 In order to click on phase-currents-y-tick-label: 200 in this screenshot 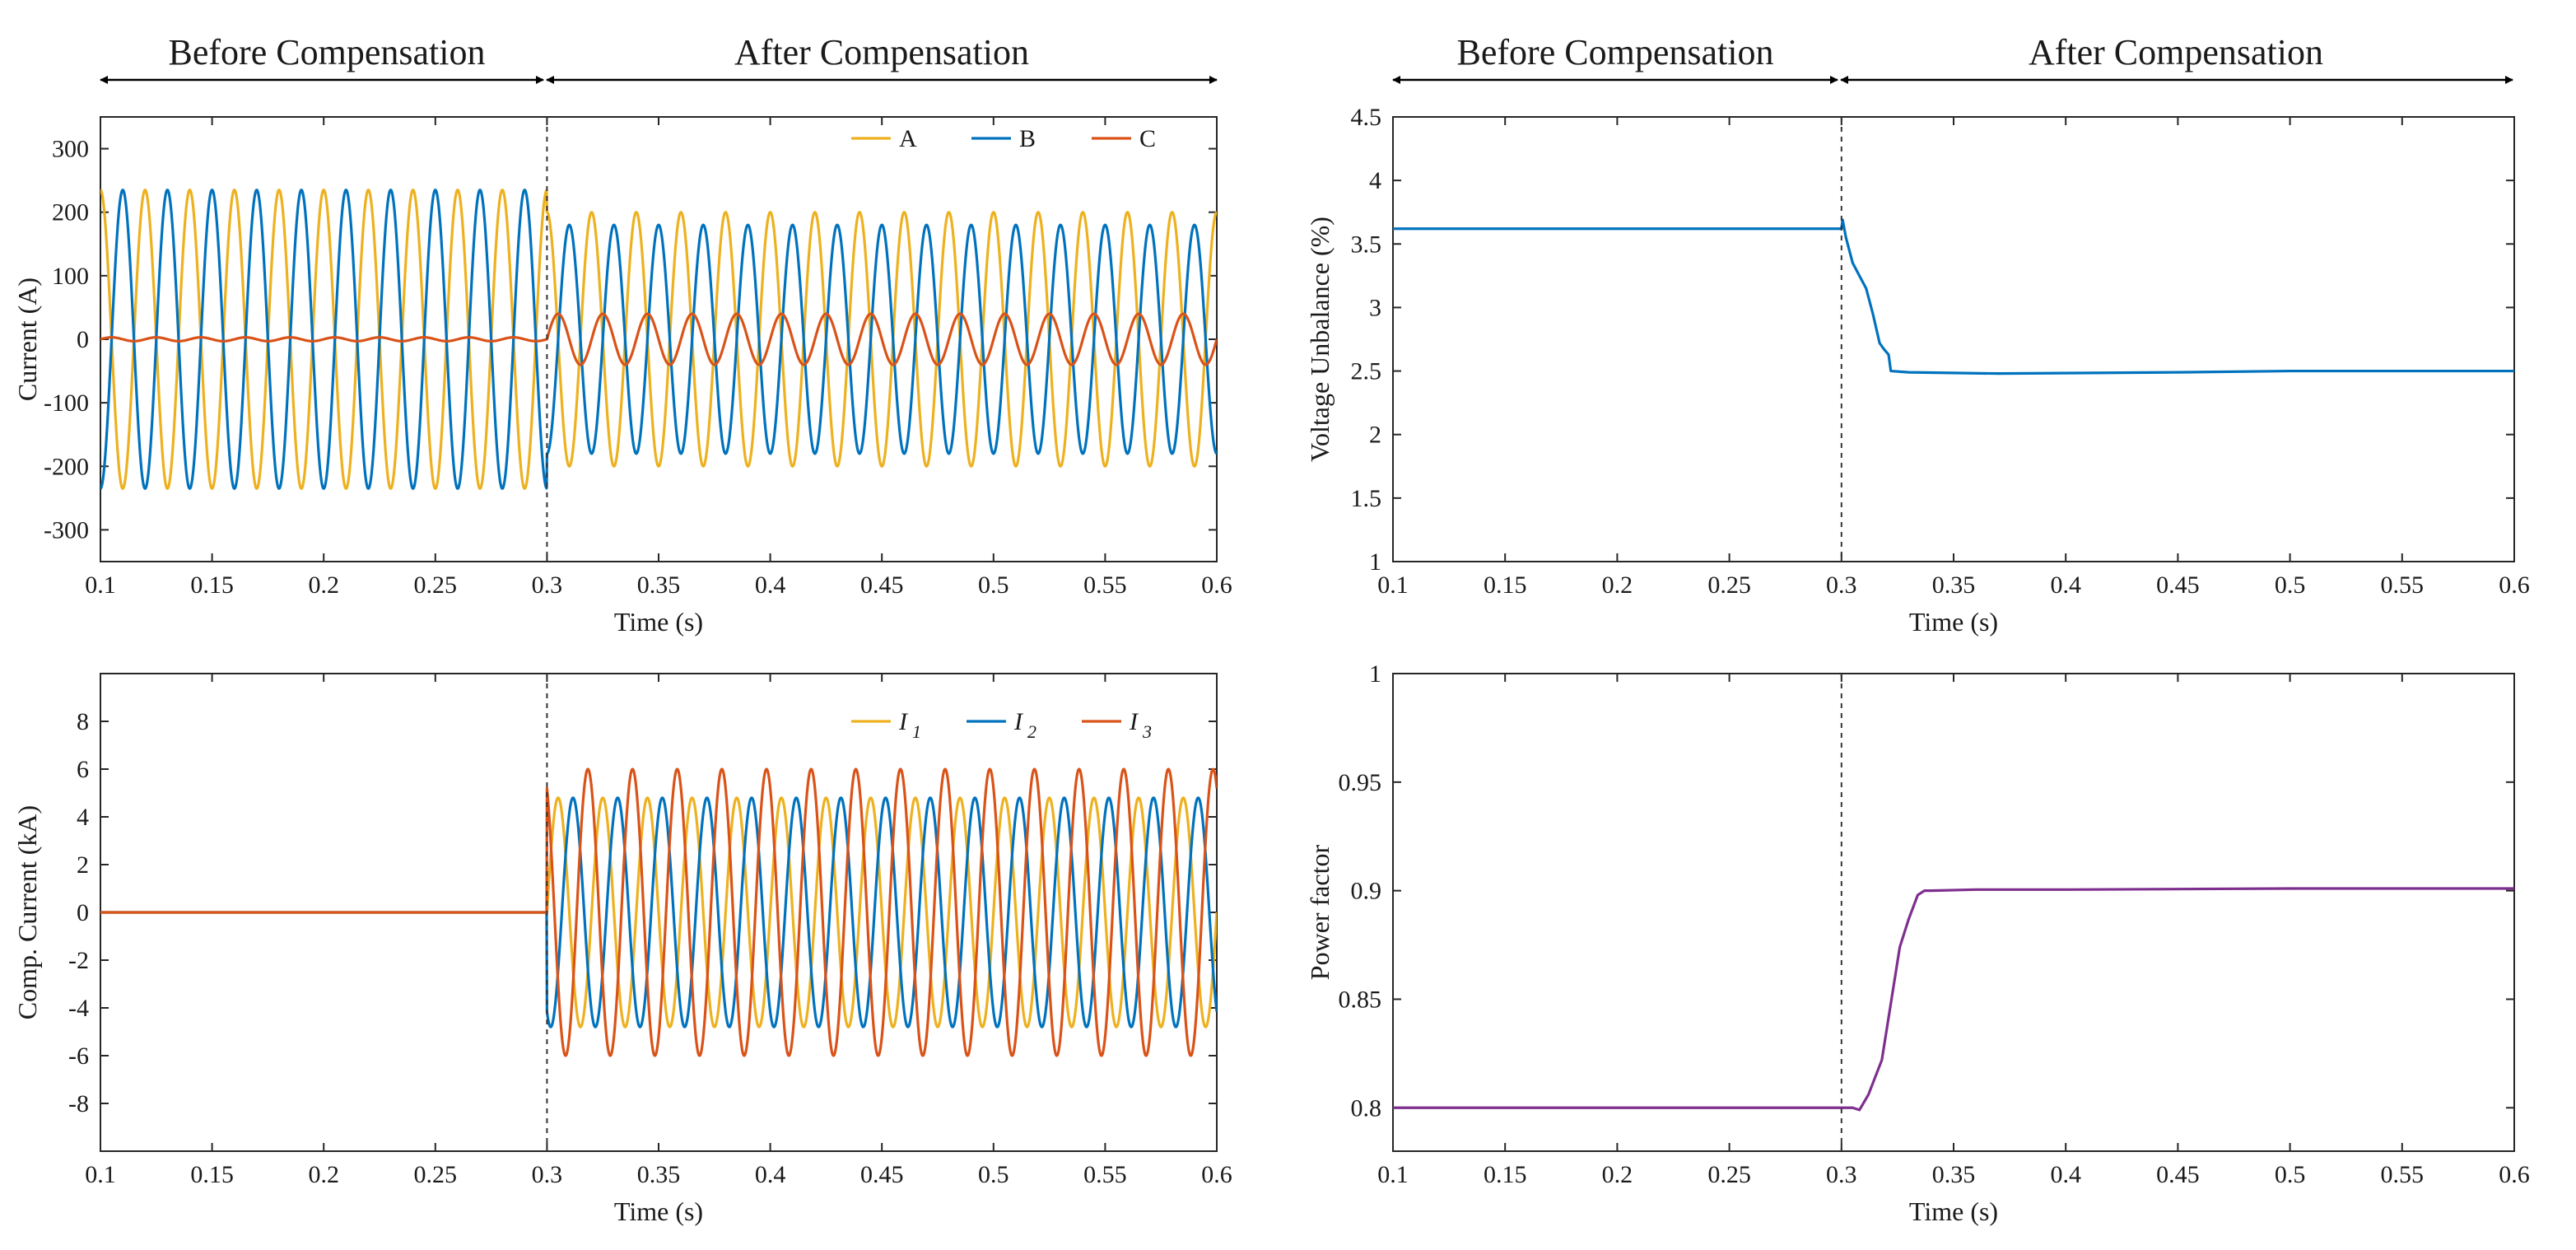, I will do `click(70, 212)`.